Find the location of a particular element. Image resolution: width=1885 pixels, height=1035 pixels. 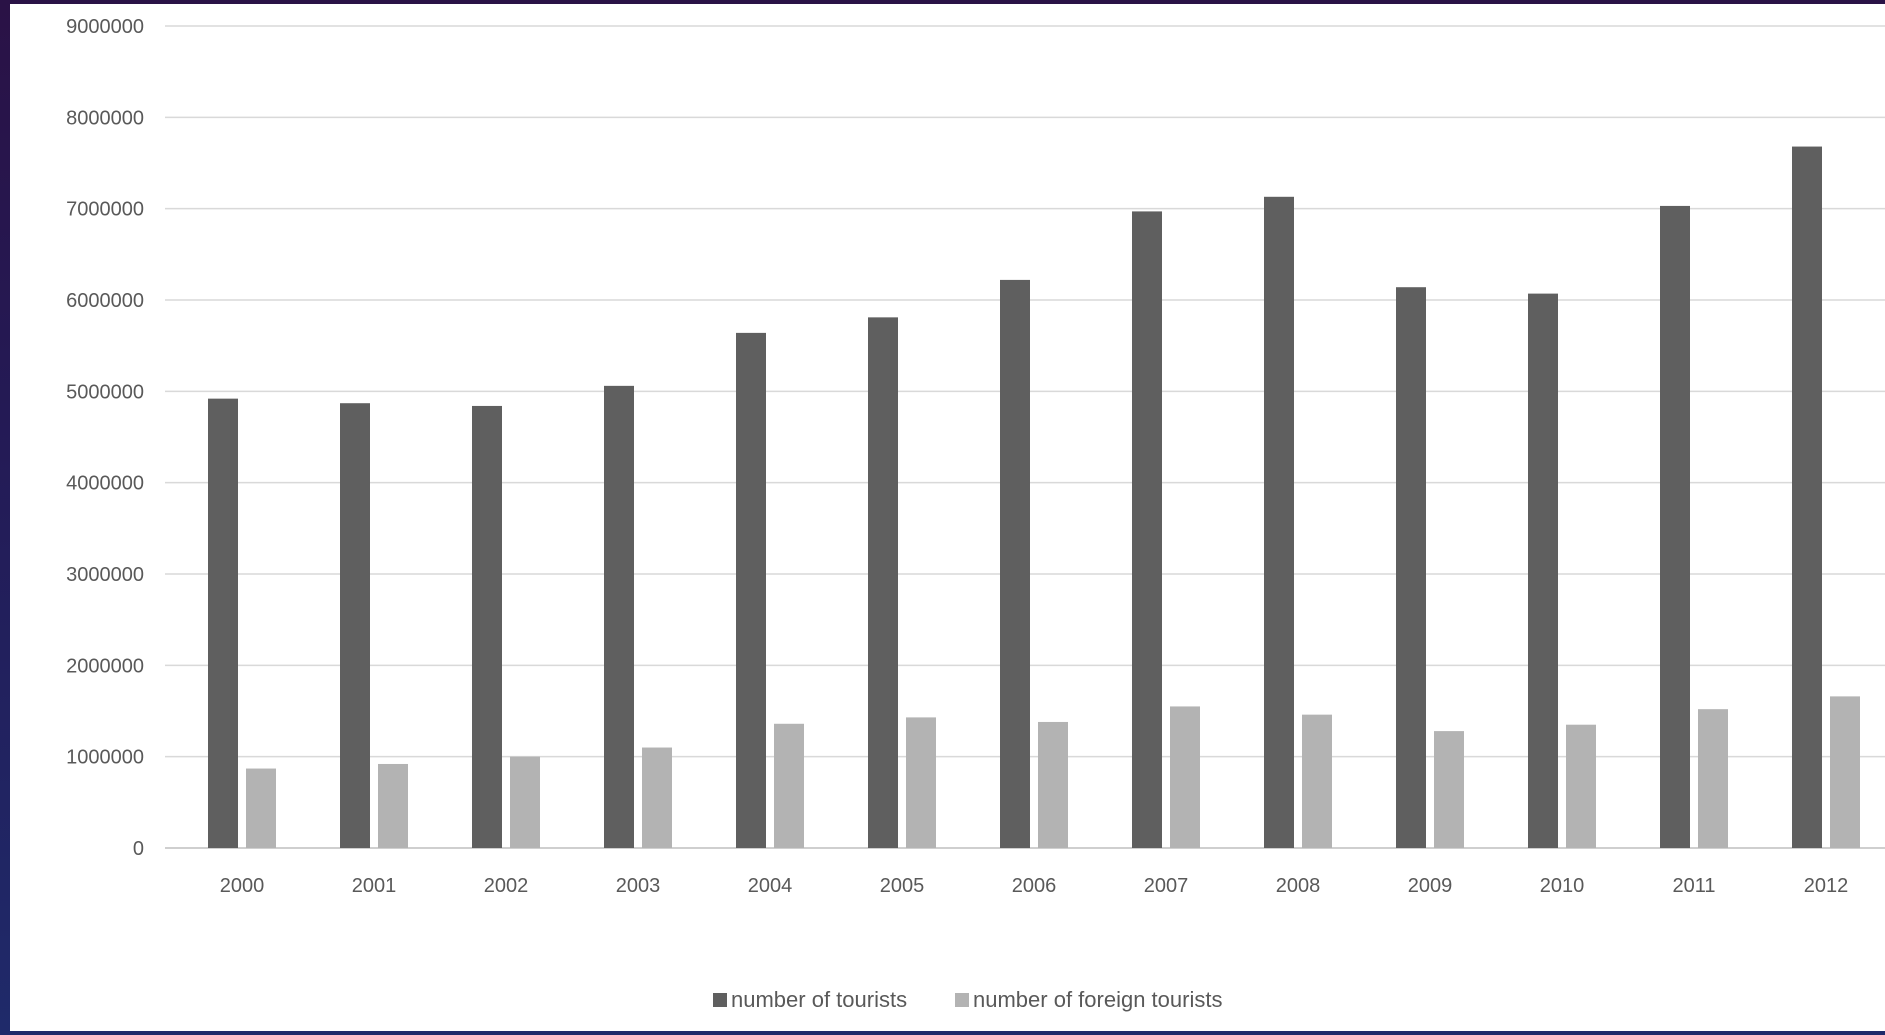

y-tick-label: 9000000 is located at coordinates (105, 27).